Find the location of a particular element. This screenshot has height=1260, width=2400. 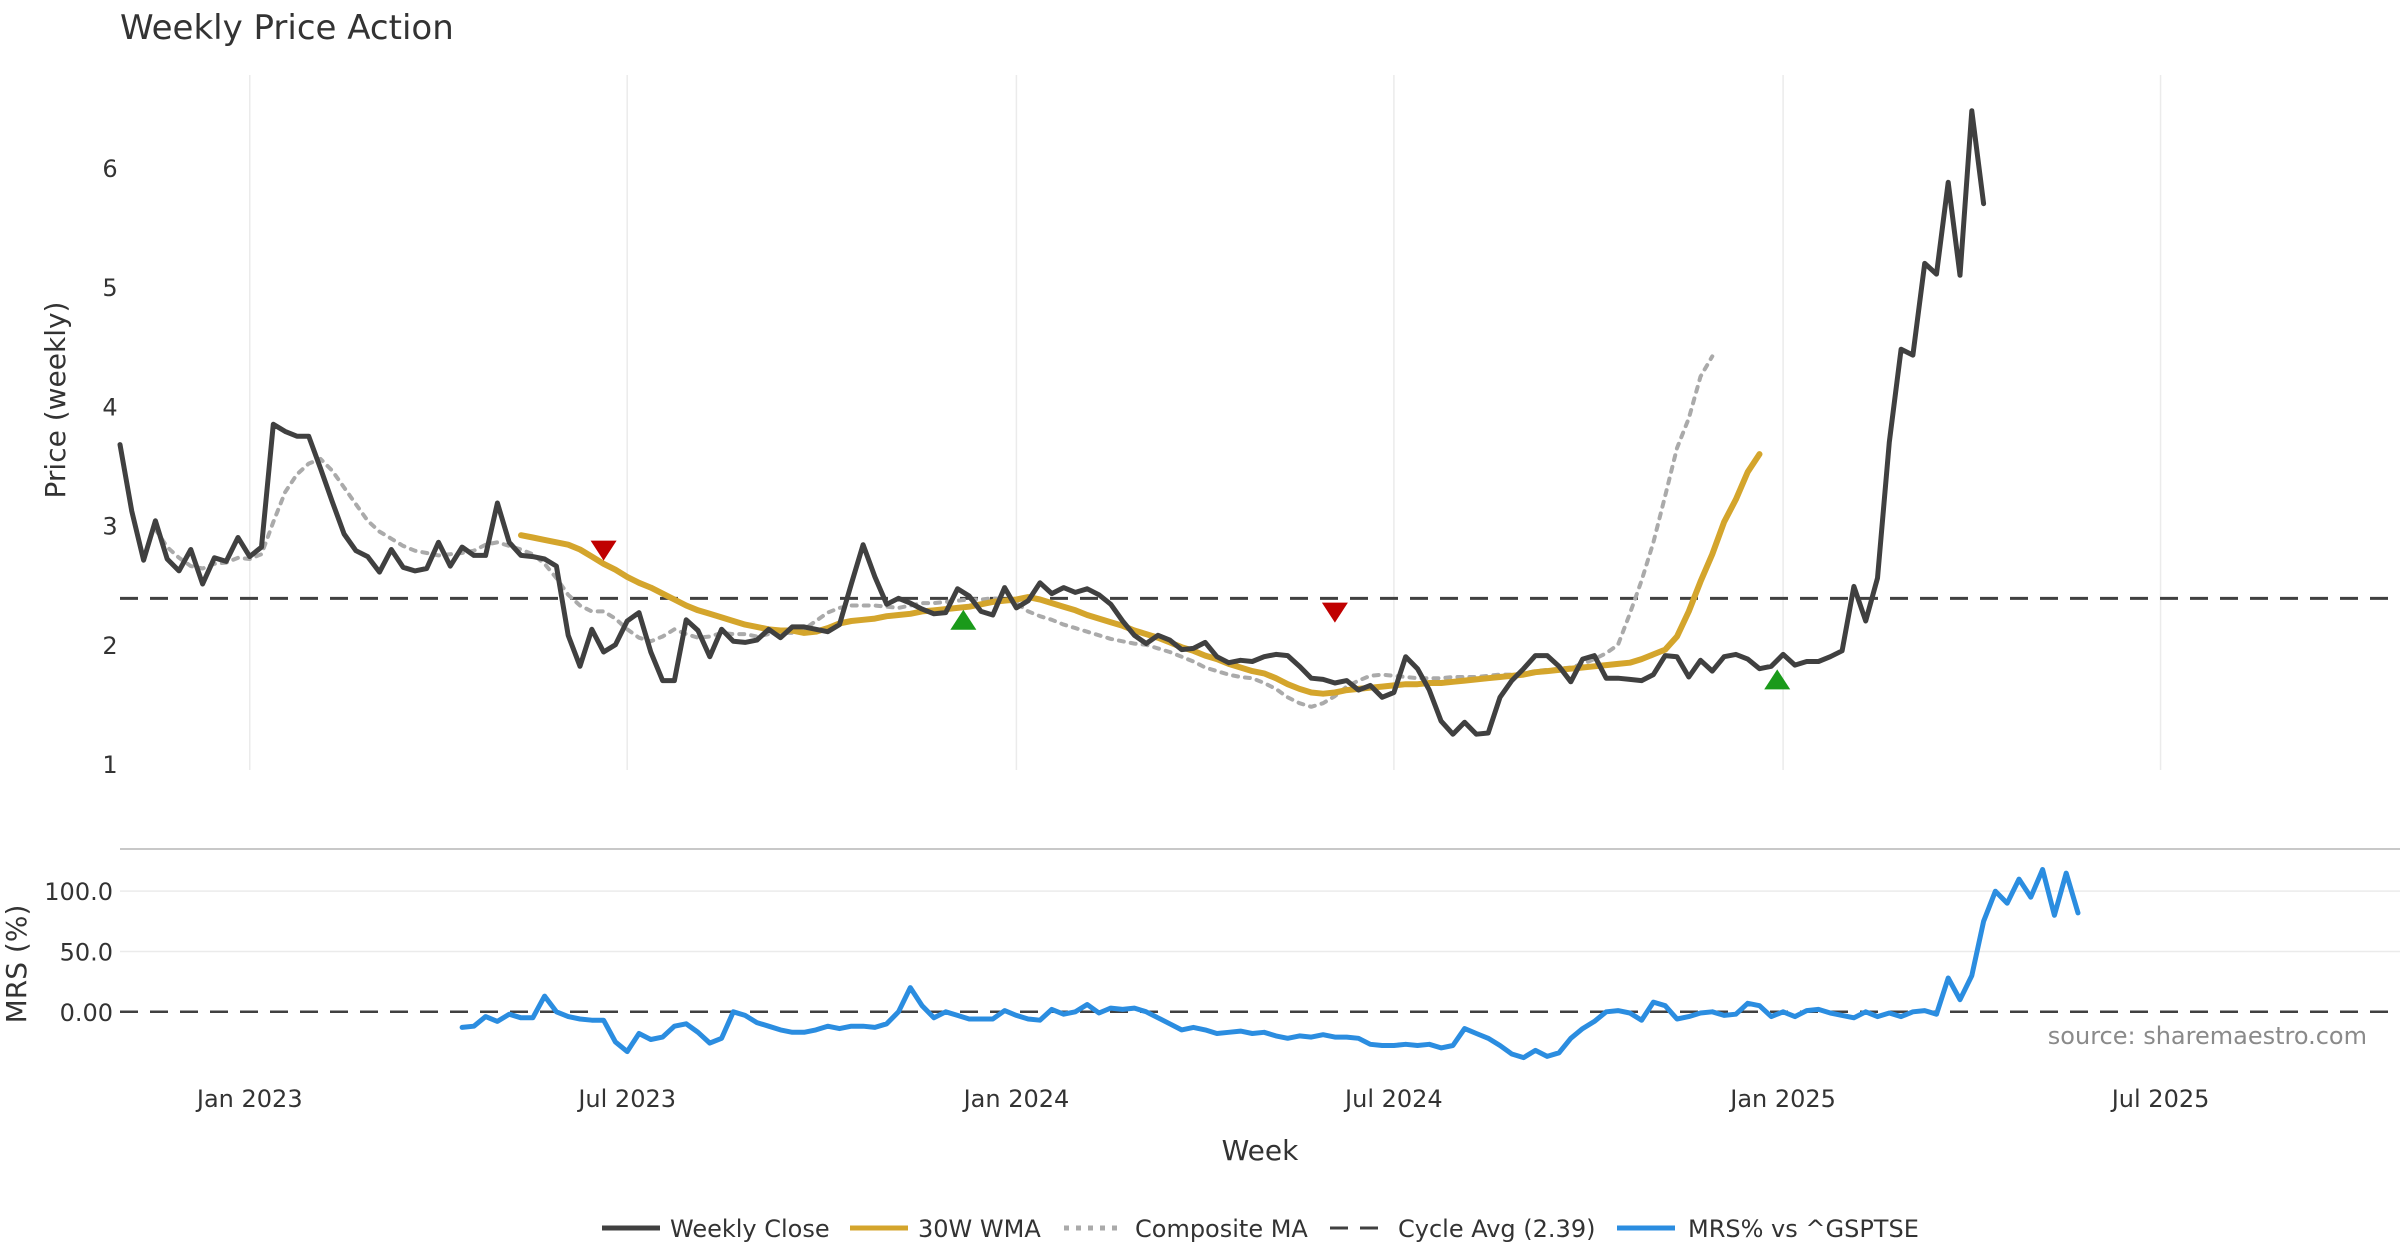

mrs-series is located at coordinates (1270, 964).